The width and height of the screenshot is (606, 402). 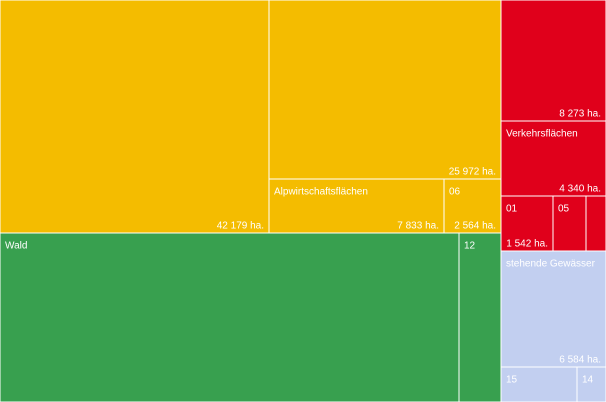 What do you see at coordinates (527, 244) in the screenshot?
I see `value-label: 1 542 ha.` at bounding box center [527, 244].